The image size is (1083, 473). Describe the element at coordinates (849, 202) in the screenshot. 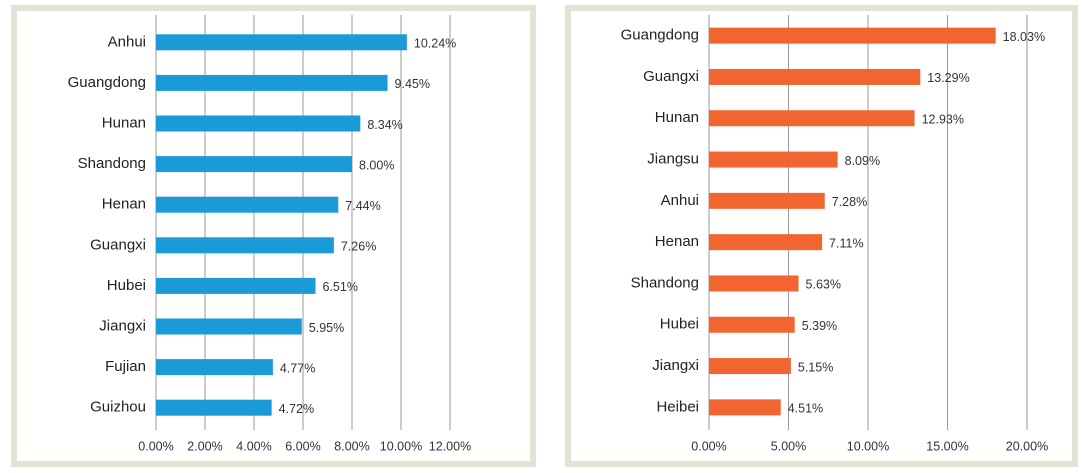

I see `value-label: 7.28%` at that location.